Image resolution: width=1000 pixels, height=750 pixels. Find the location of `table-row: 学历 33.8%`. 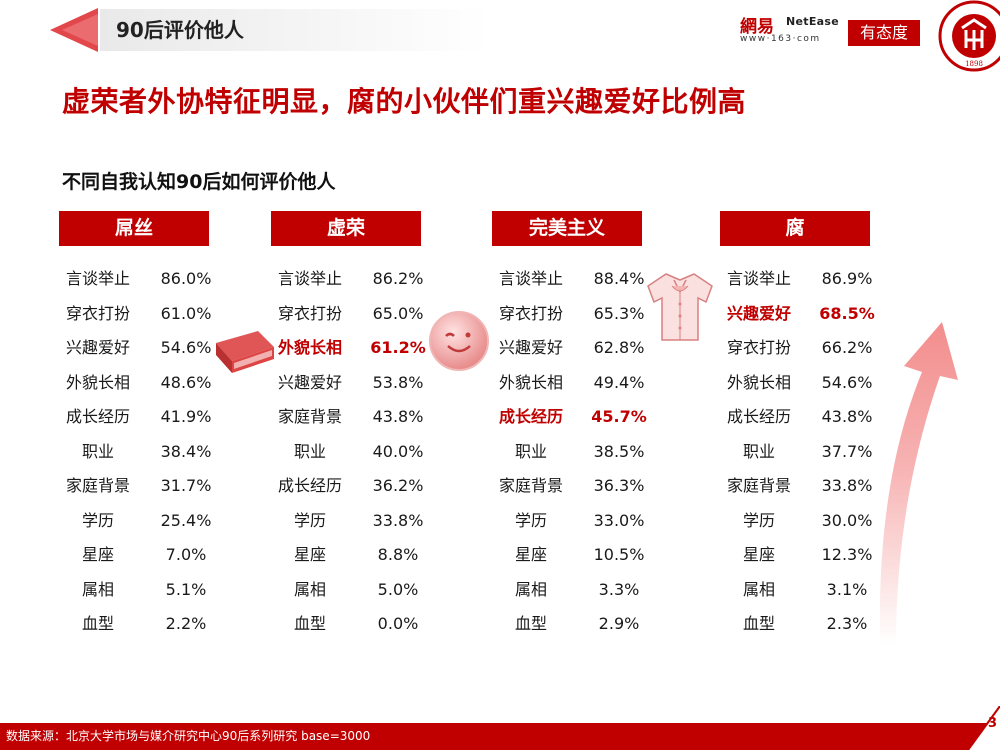

table-row: 学历 33.8% is located at coordinates (354, 521).